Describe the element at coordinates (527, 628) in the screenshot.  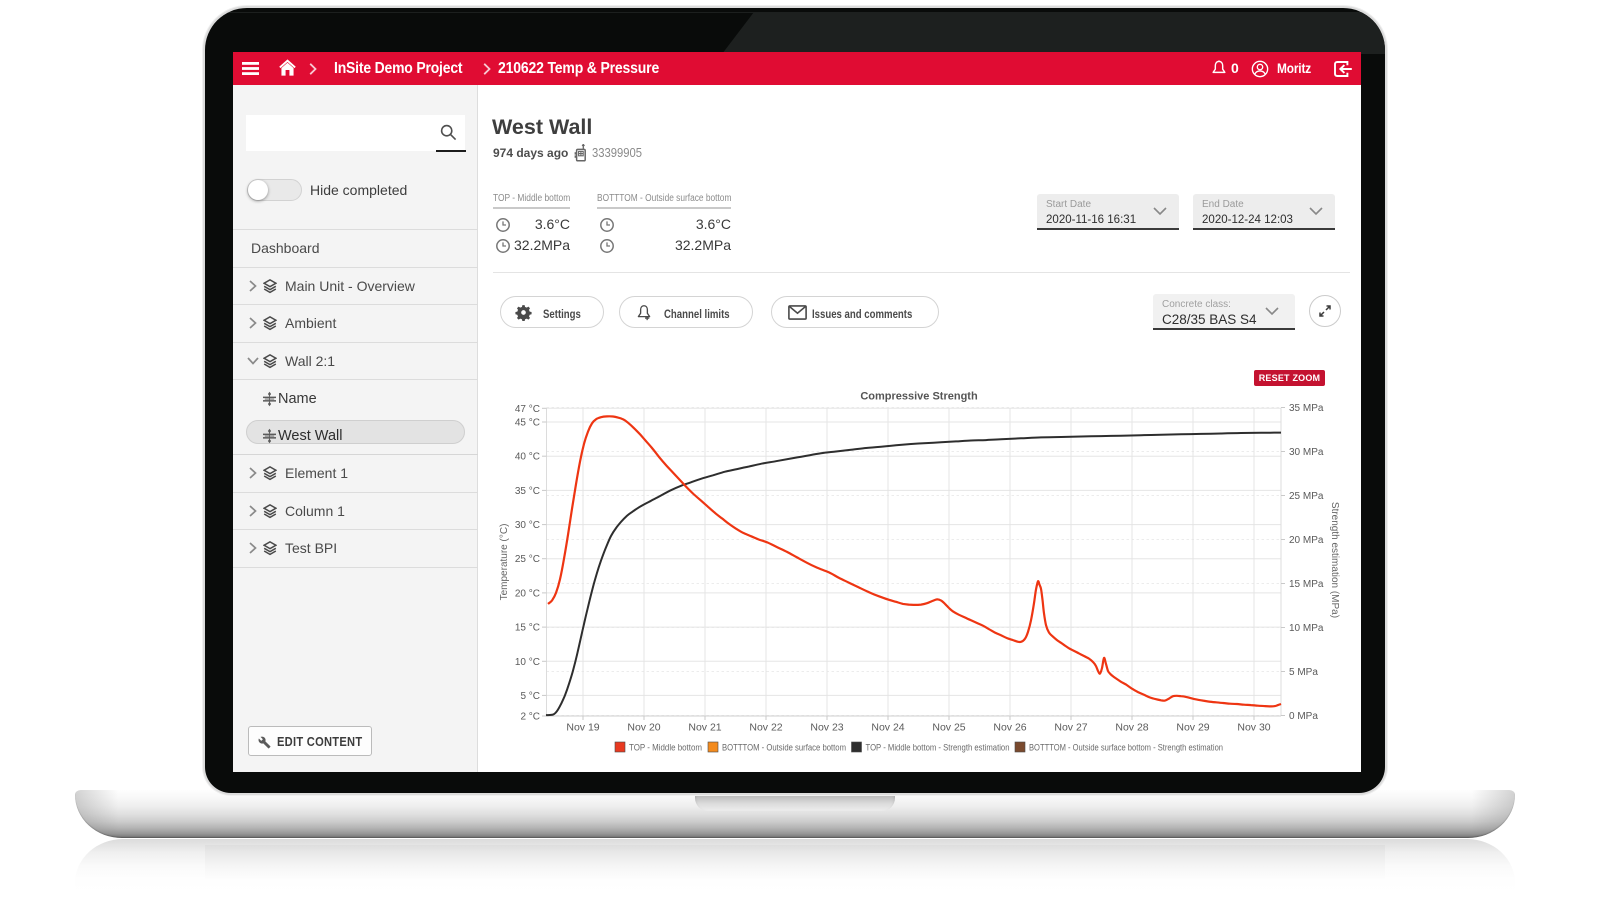
I see `svg-text: 15 °C` at that location.